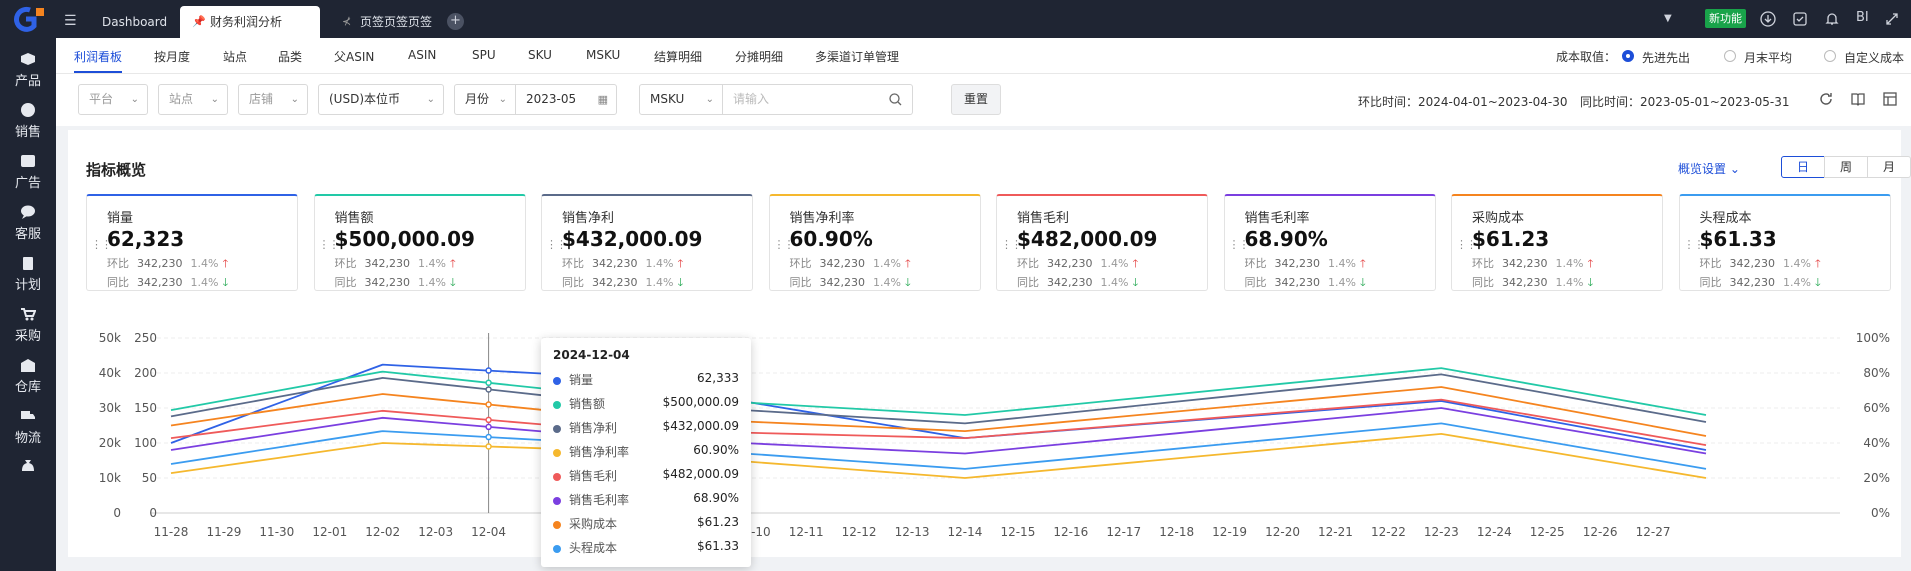 This screenshot has height=571, width=1911. What do you see at coordinates (1653, 532) in the screenshot?
I see `x-tick-label: 12-27` at bounding box center [1653, 532].